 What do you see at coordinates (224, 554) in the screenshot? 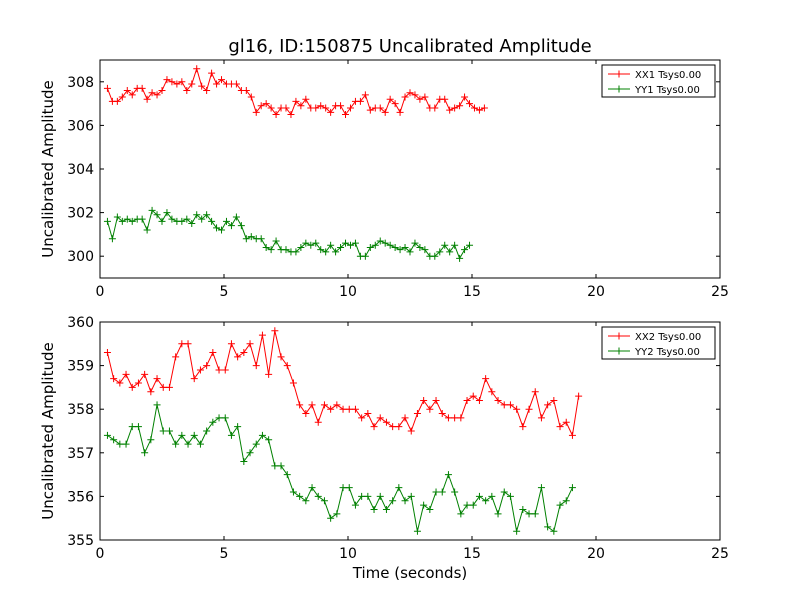
I see `plot2-xtick-label: 5` at bounding box center [224, 554].